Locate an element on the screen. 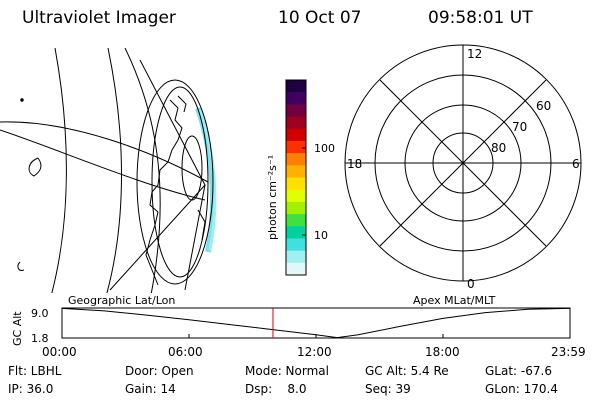 Image resolution: width=600 pixels, height=400 pixels. lat-60-label: 60 is located at coordinates (543, 106).